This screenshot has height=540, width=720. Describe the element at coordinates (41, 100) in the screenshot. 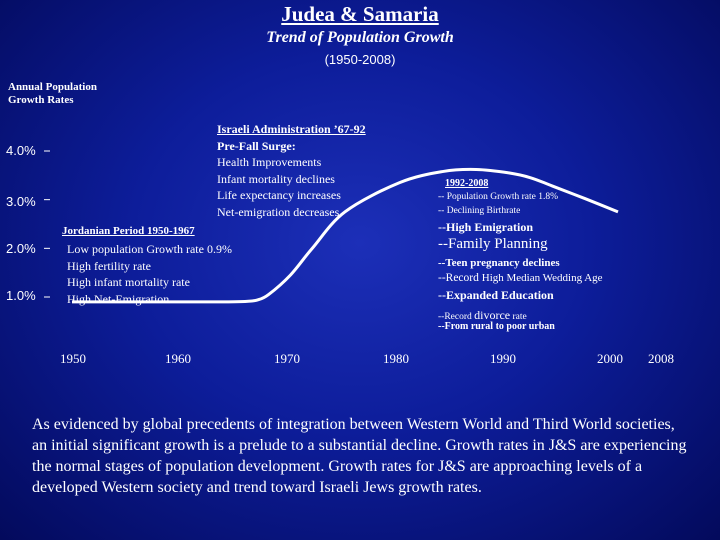

I see `y-axis-label-line: Growth Rates` at that location.